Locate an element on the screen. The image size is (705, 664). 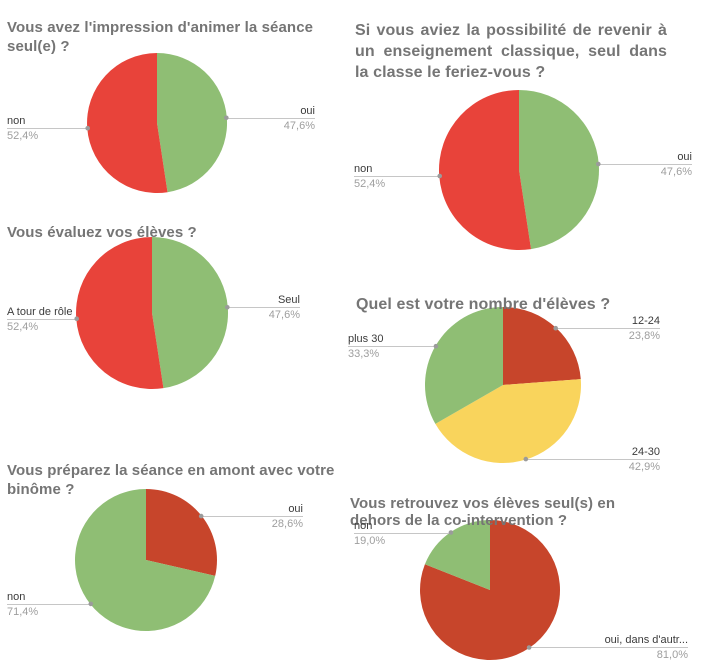
slice-percentage-oui: 28,6% is located at coordinates (287, 524).